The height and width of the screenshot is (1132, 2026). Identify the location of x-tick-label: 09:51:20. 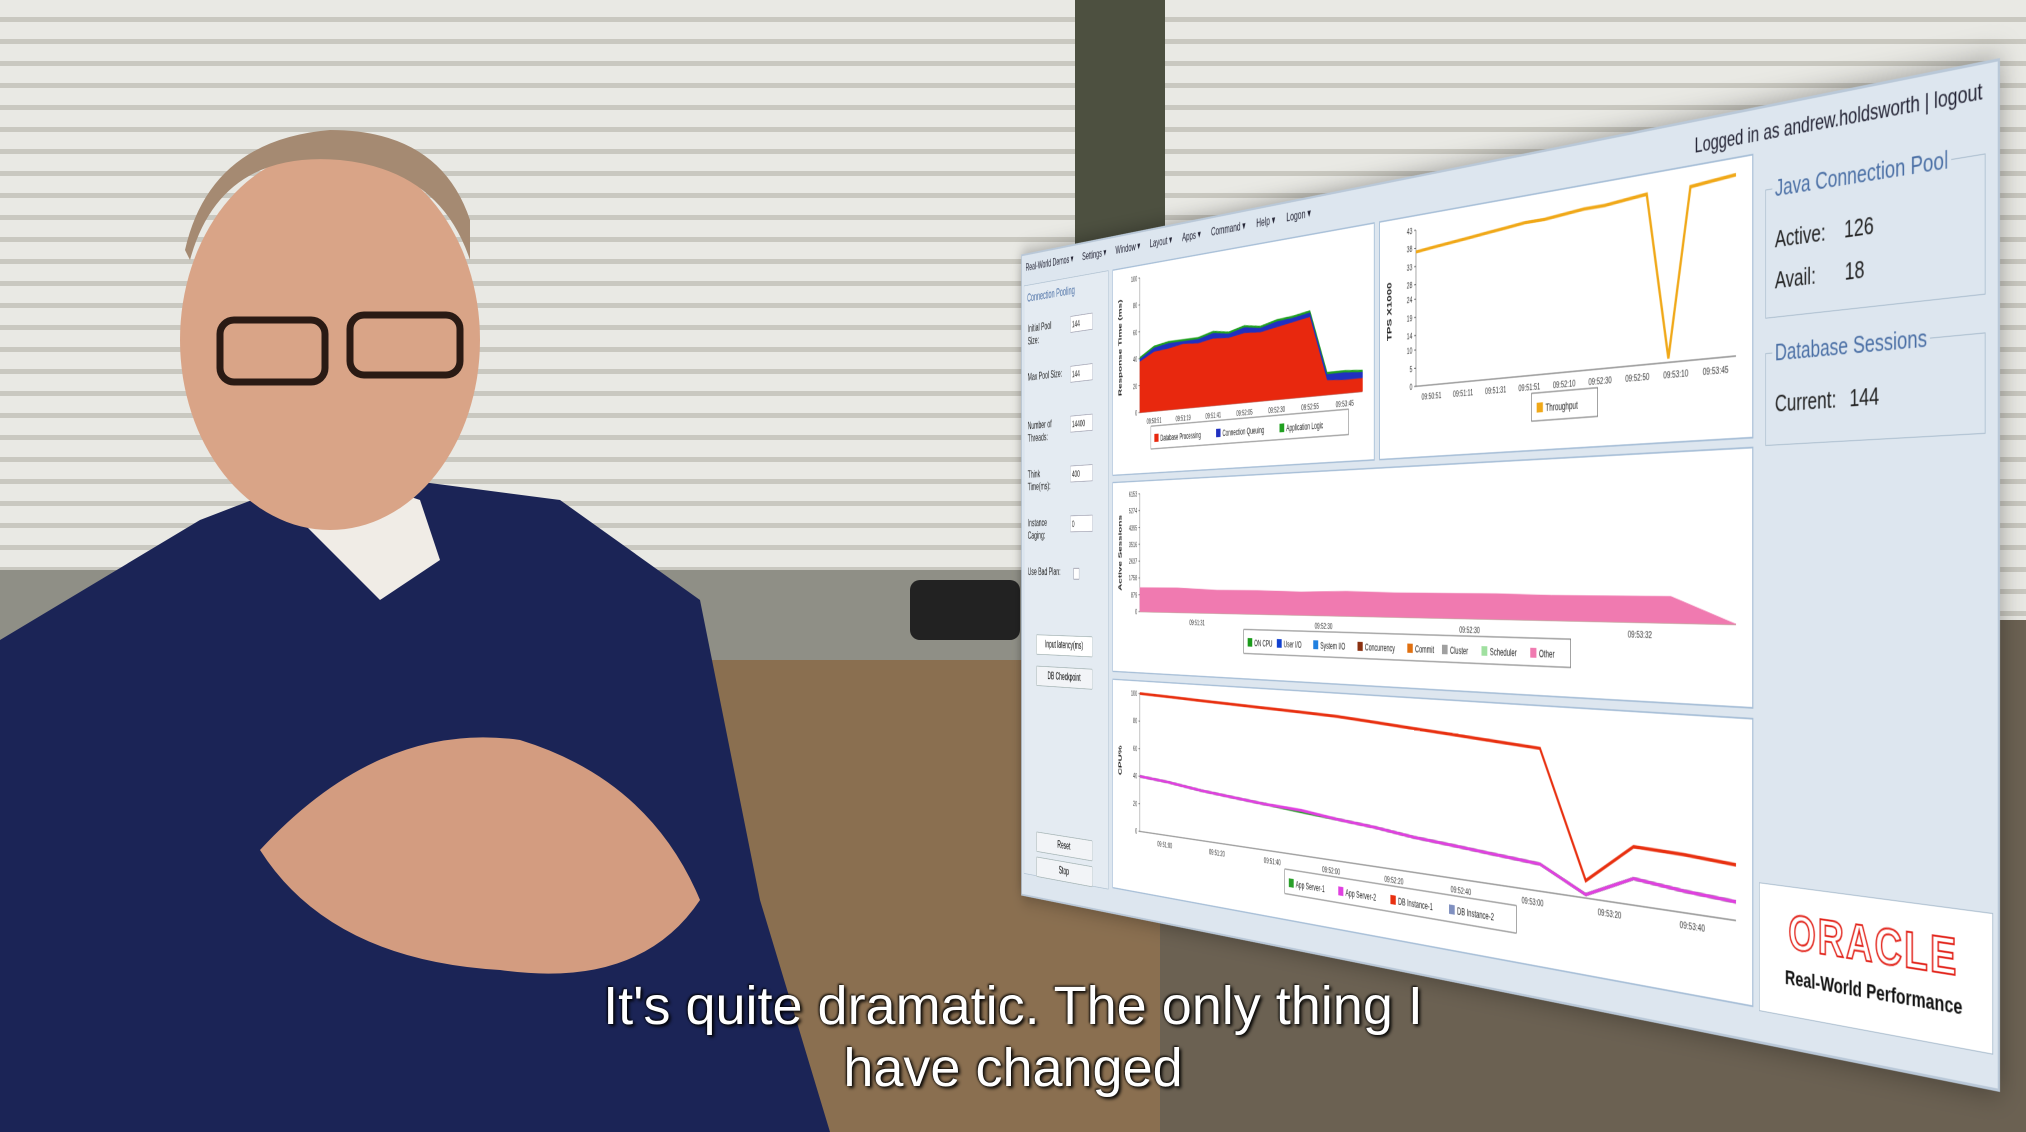
(1217, 853).